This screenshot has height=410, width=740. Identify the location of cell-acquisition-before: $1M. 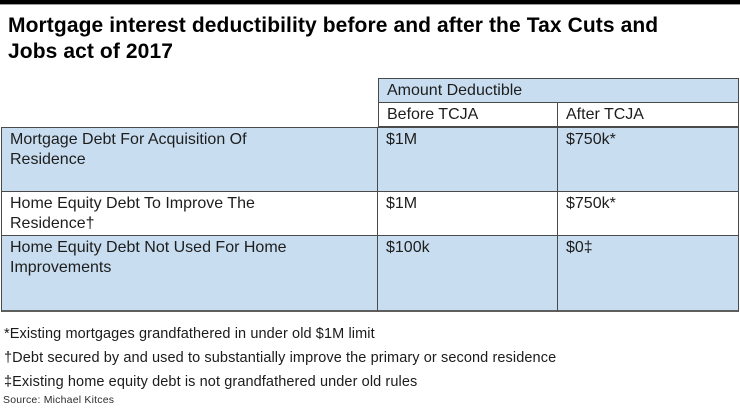
(468, 159).